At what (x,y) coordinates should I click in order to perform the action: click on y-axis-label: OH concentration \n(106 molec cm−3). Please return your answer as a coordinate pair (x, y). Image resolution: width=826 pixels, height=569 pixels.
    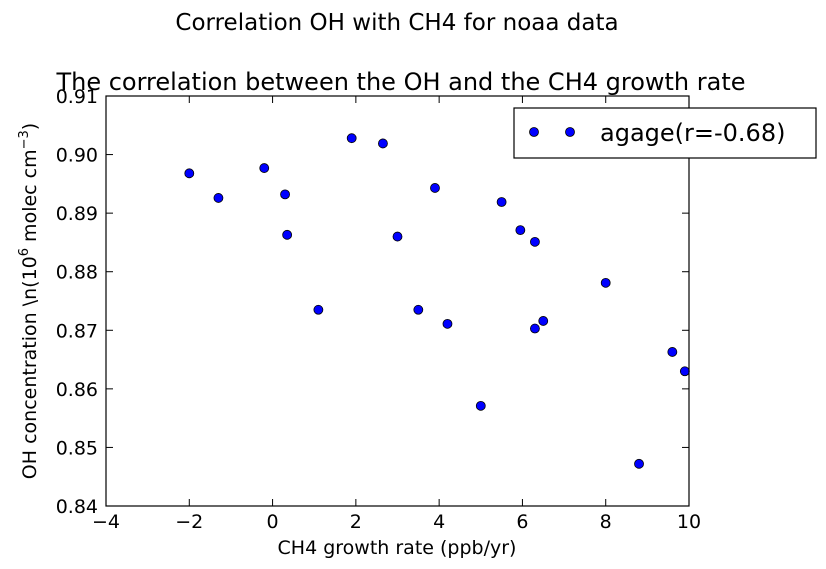
    Looking at the image, I should click on (29, 301).